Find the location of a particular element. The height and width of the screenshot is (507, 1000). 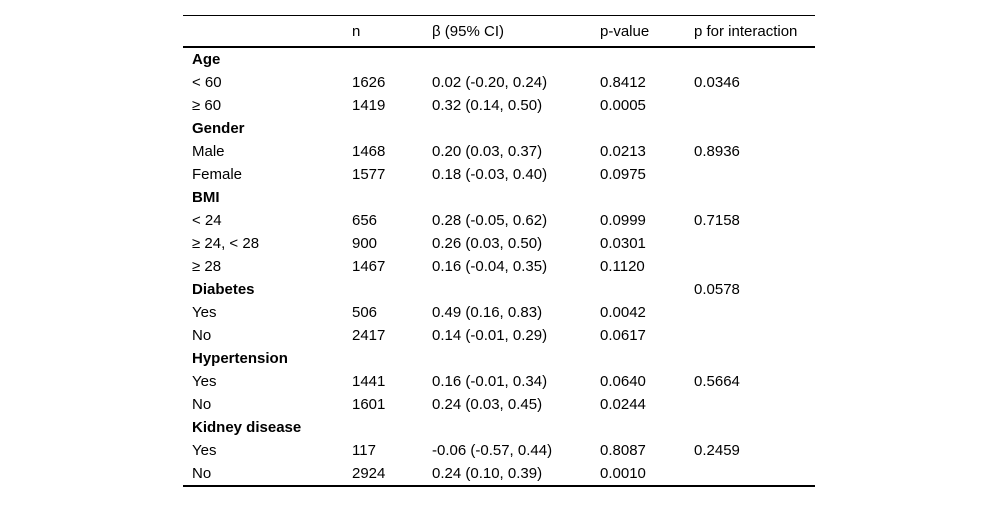

p-interaction-cell: 0.2459 is located at coordinates (717, 450).